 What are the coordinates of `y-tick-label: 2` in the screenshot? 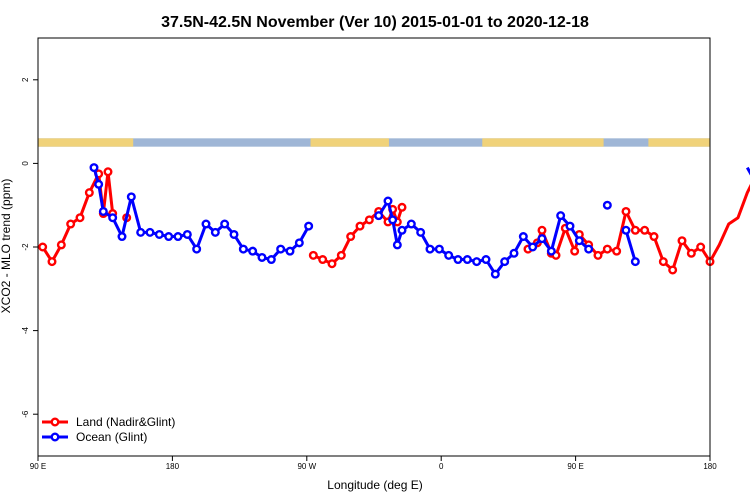 It's located at (25, 79).